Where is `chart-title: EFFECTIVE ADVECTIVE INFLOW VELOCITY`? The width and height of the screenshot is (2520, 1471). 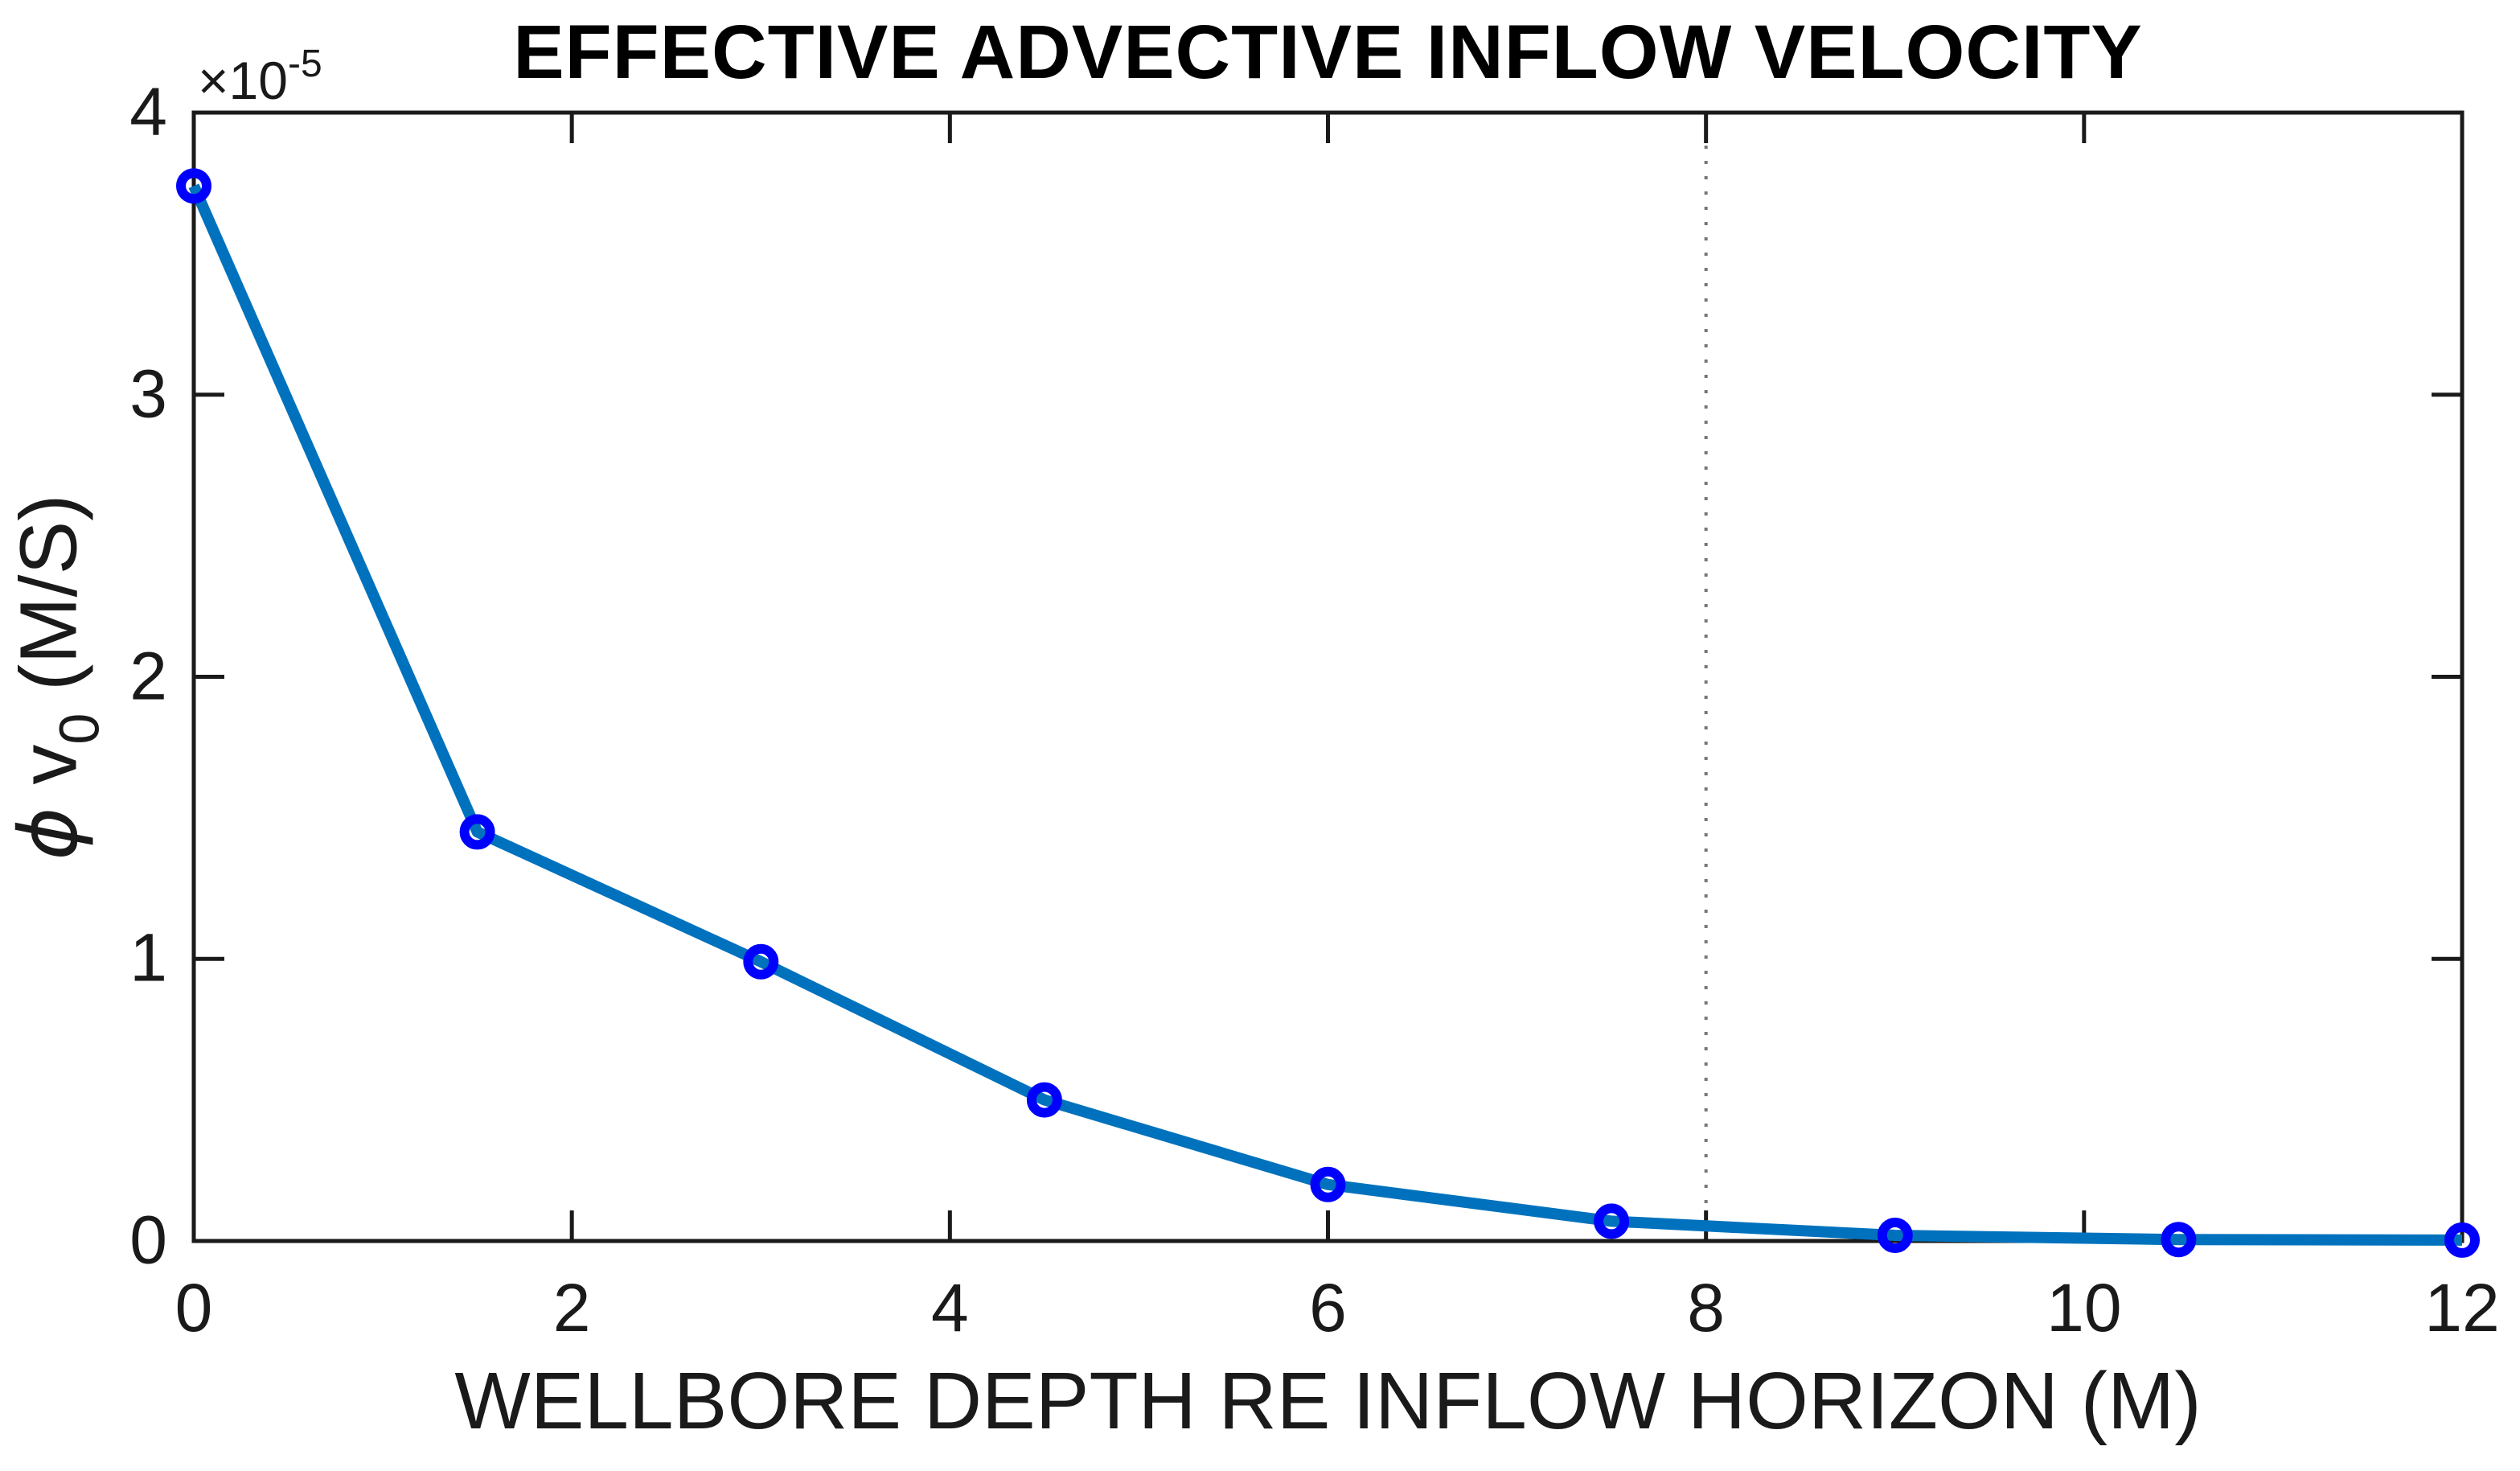 chart-title: EFFECTIVE ADVECTIVE INFLOW VELOCITY is located at coordinates (1328, 52).